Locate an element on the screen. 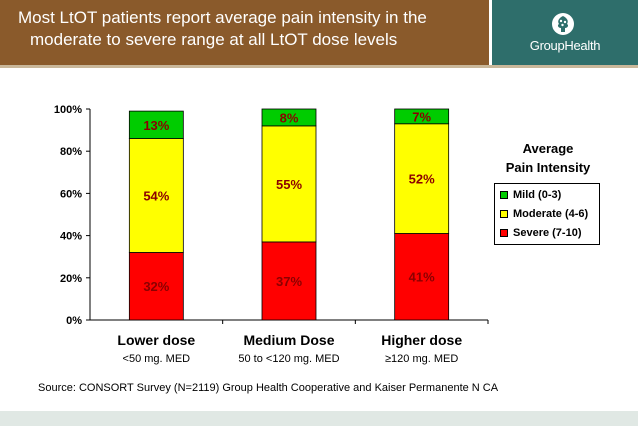  header-divider is located at coordinates (319, 66).